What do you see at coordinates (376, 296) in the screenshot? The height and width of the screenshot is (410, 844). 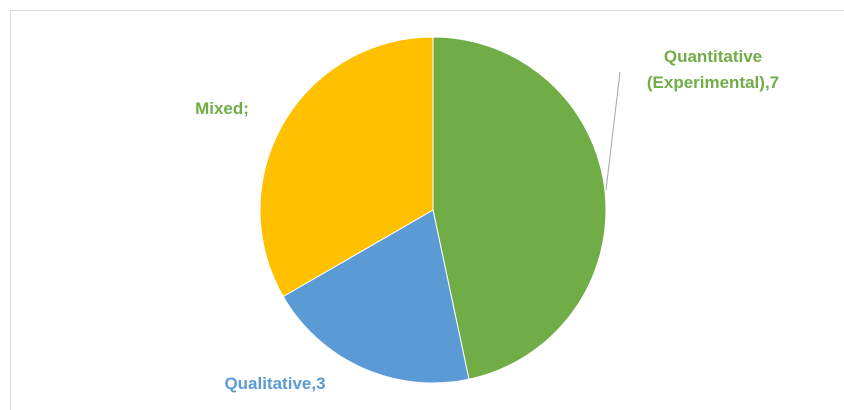 I see `pie-slice-qualitative` at bounding box center [376, 296].